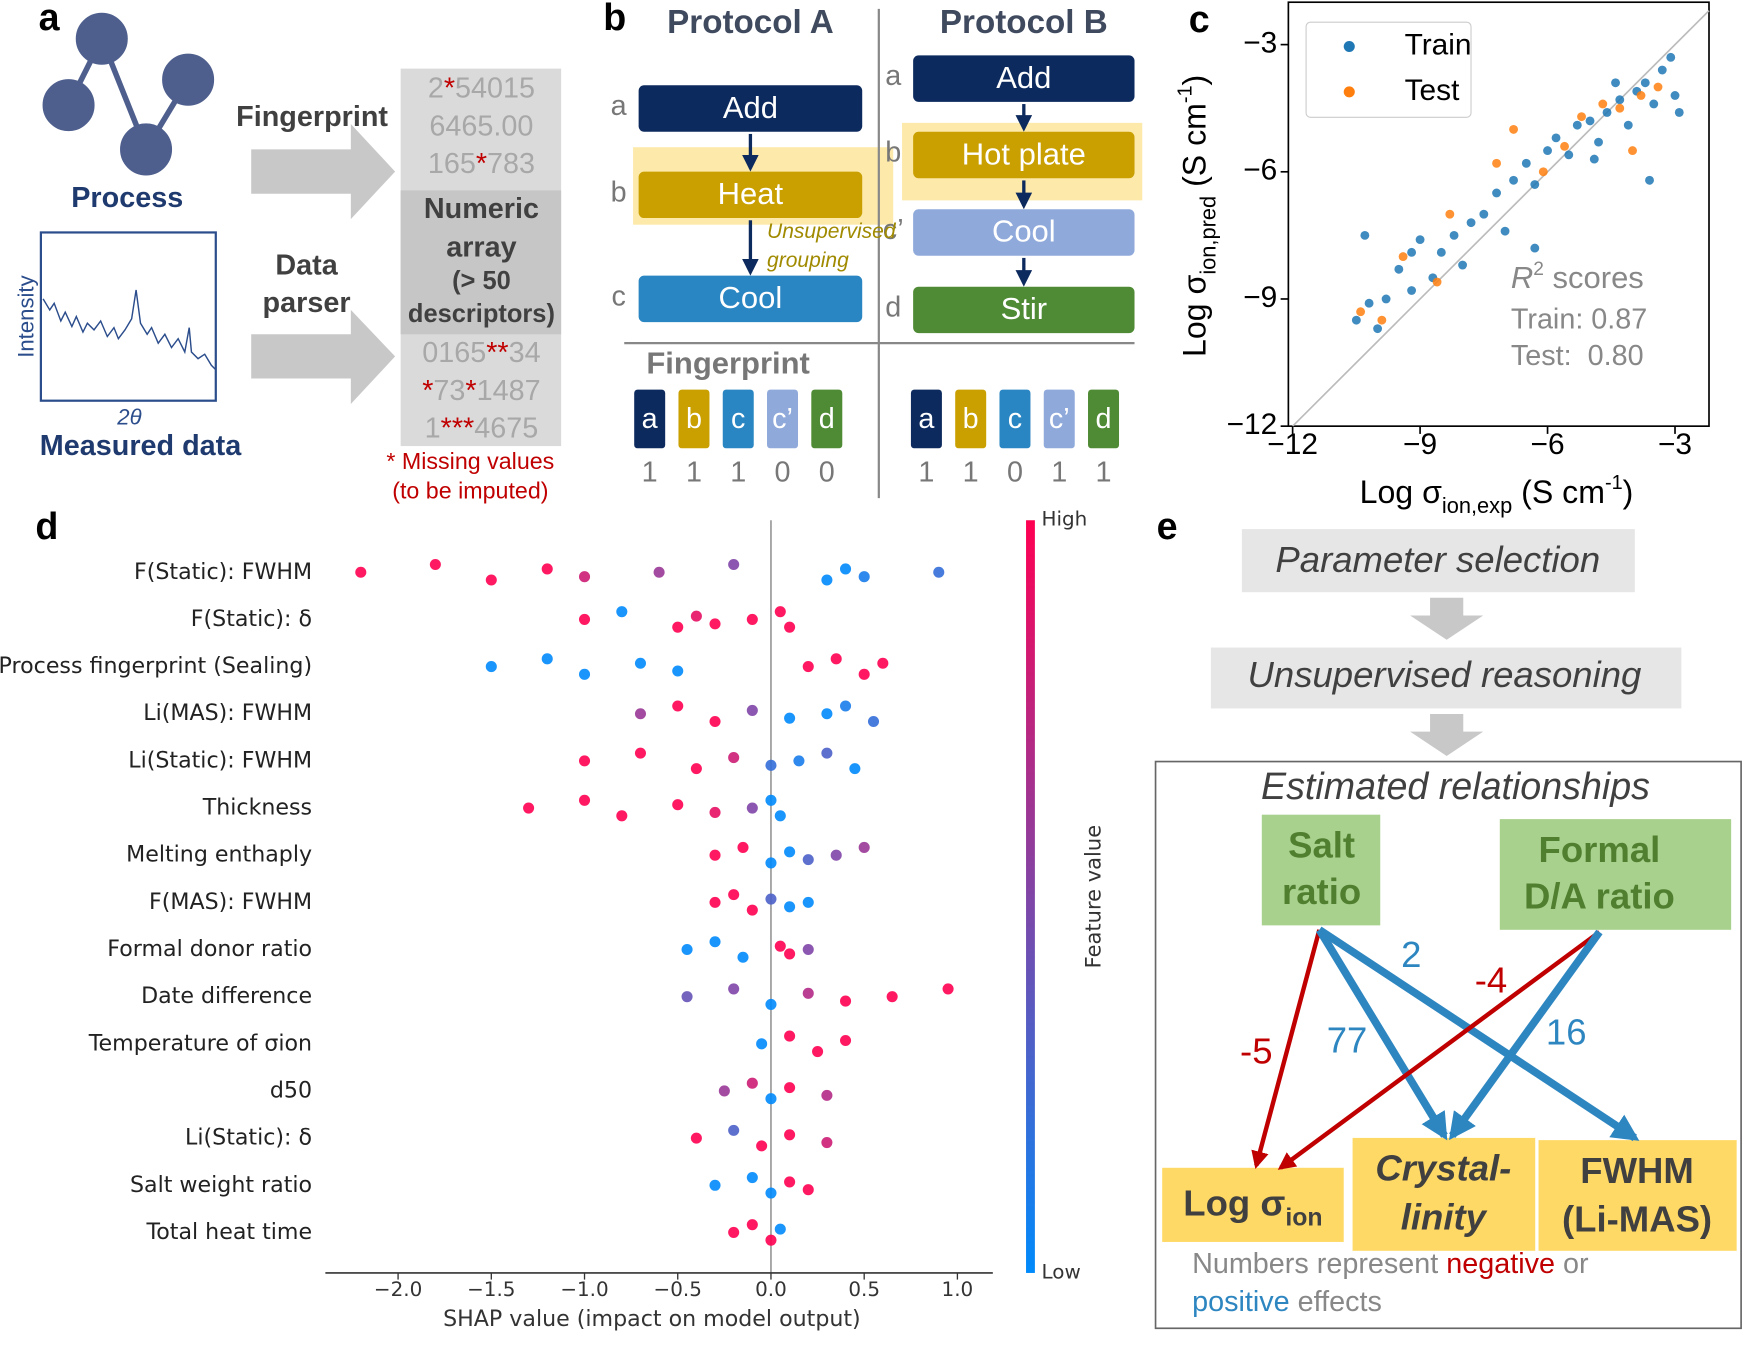 This screenshot has width=1751, height=1346. I want to click on array-line: 2*54015, so click(481, 88).